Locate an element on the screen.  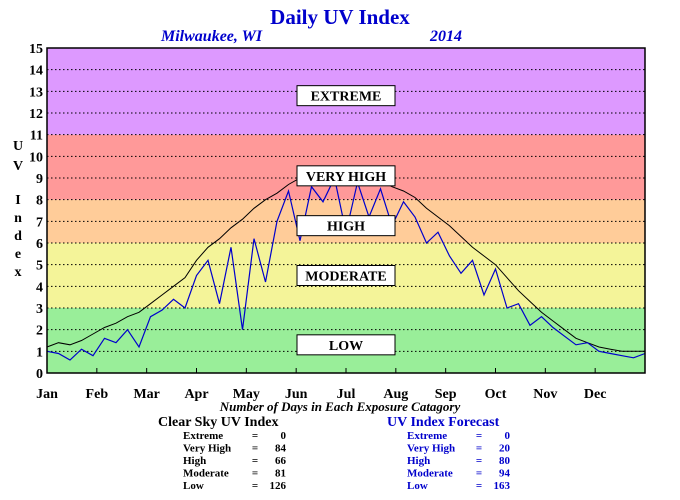
y-axis-label-letter: e is located at coordinates (18, 254).